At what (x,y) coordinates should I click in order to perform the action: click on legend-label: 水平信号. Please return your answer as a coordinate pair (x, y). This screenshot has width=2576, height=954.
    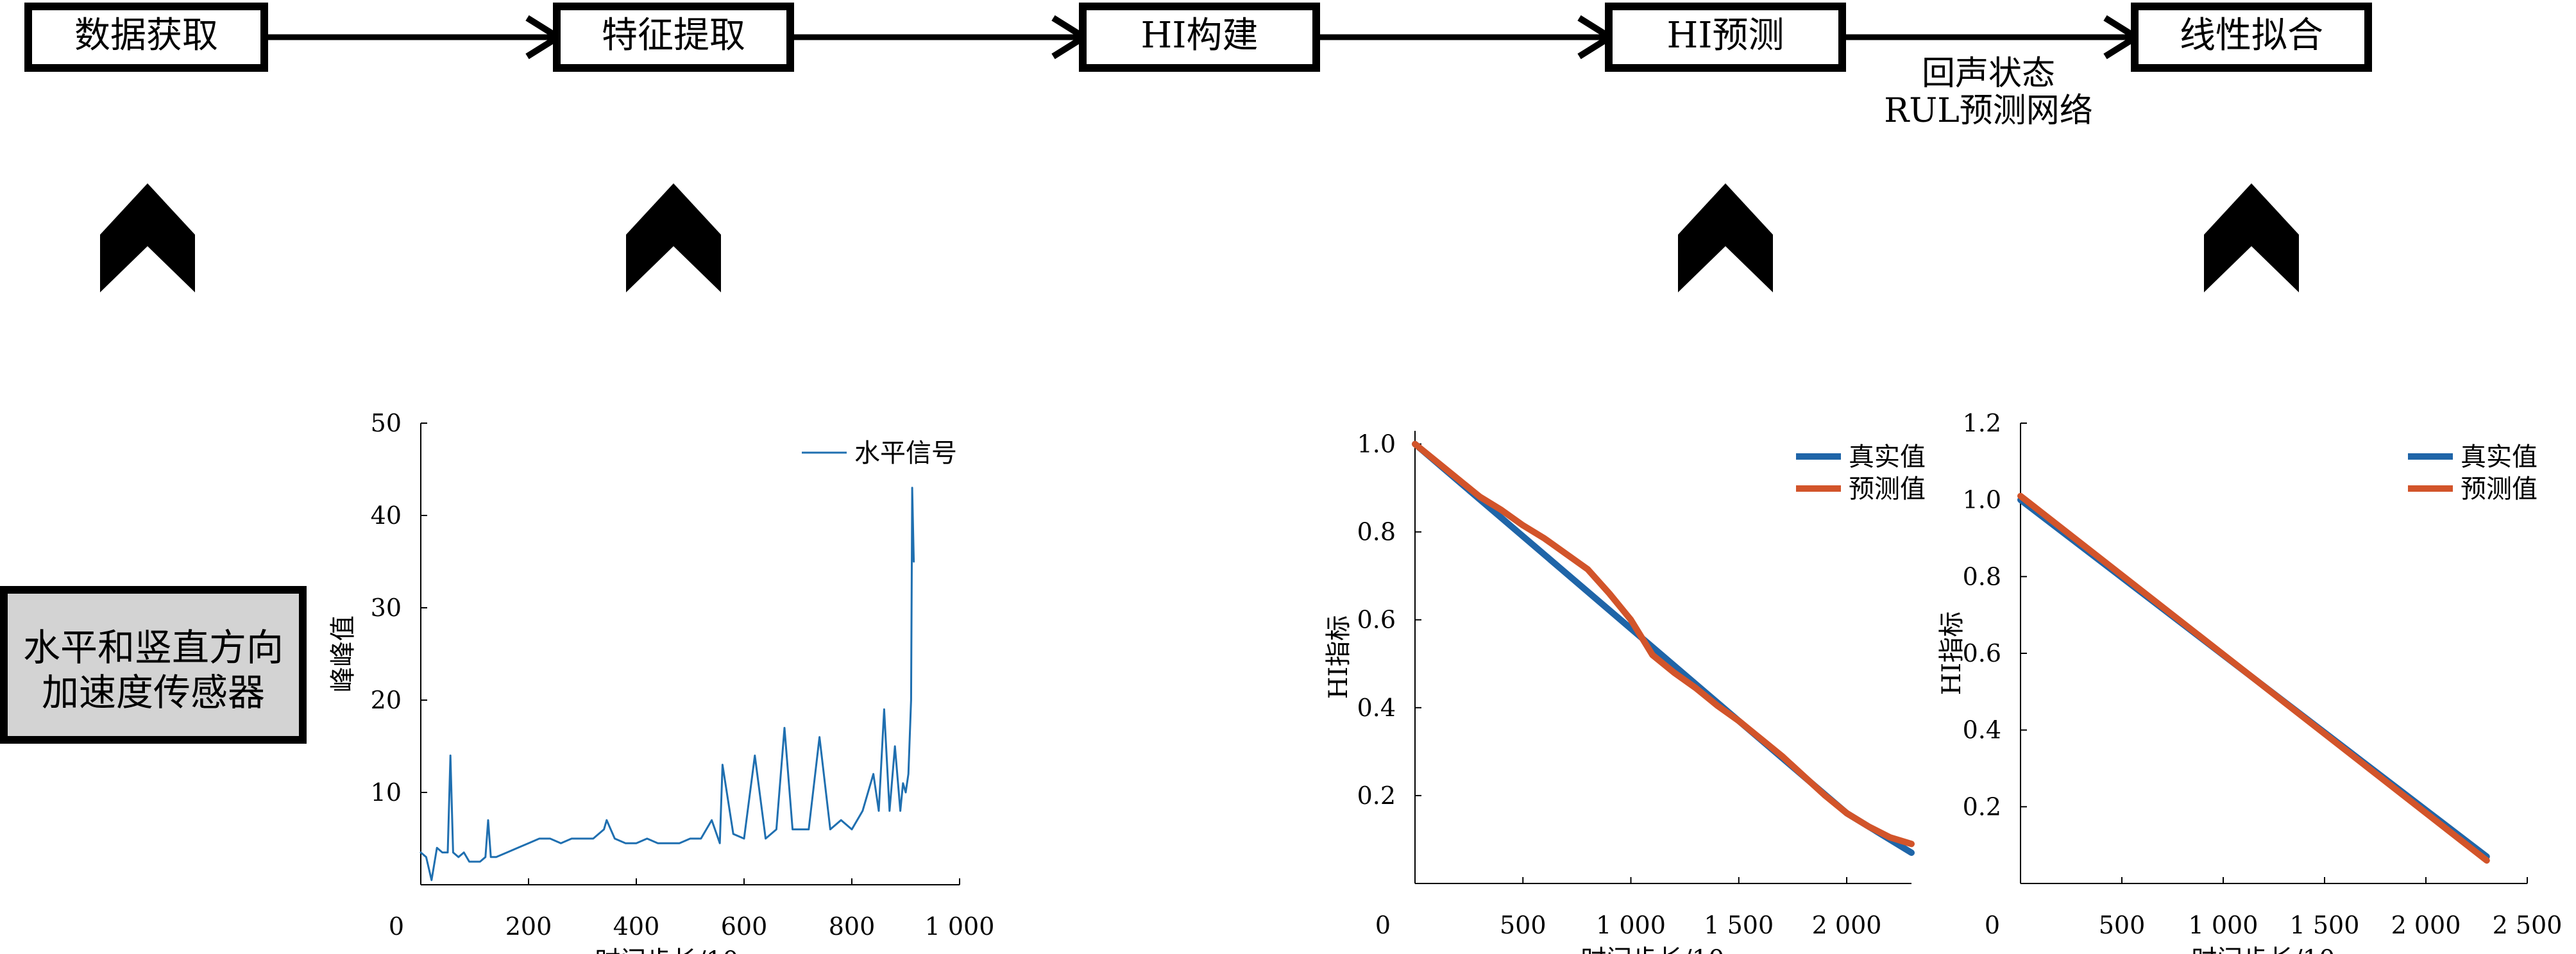
    Looking at the image, I should click on (905, 454).